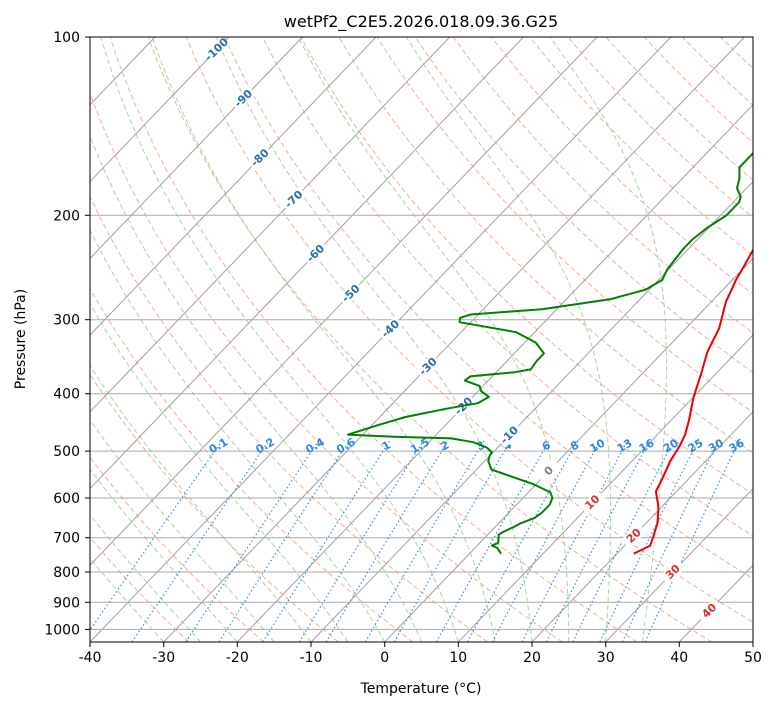 Image resolution: width=775 pixels, height=708 pixels. What do you see at coordinates (753, 658) in the screenshot?
I see `x-tick-label: 50` at bounding box center [753, 658].